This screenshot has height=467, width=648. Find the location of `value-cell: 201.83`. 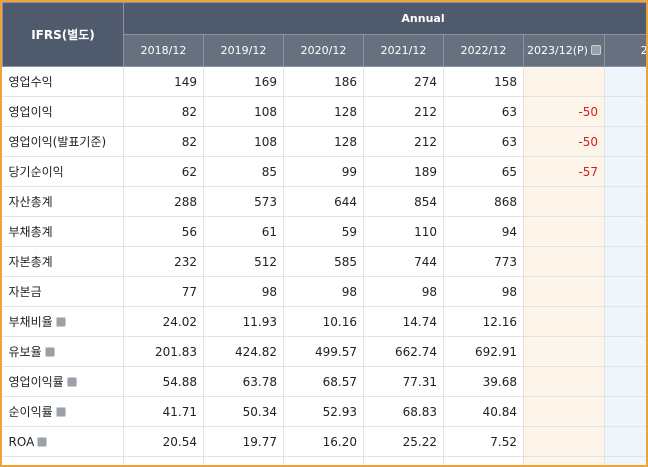

value-cell: 201.83 is located at coordinates (163, 351).